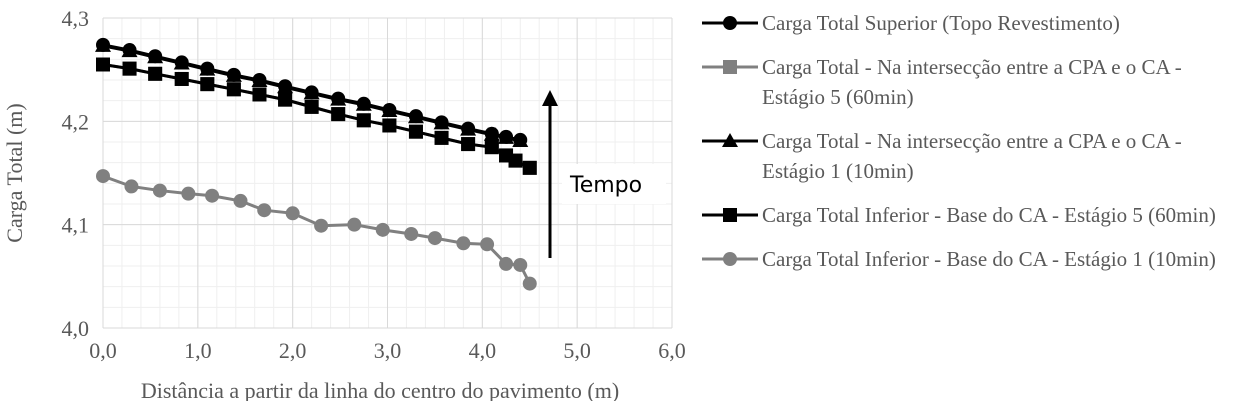 The width and height of the screenshot is (1254, 401). Describe the element at coordinates (198, 350) in the screenshot. I see `x-tick-label: 1,0` at that location.